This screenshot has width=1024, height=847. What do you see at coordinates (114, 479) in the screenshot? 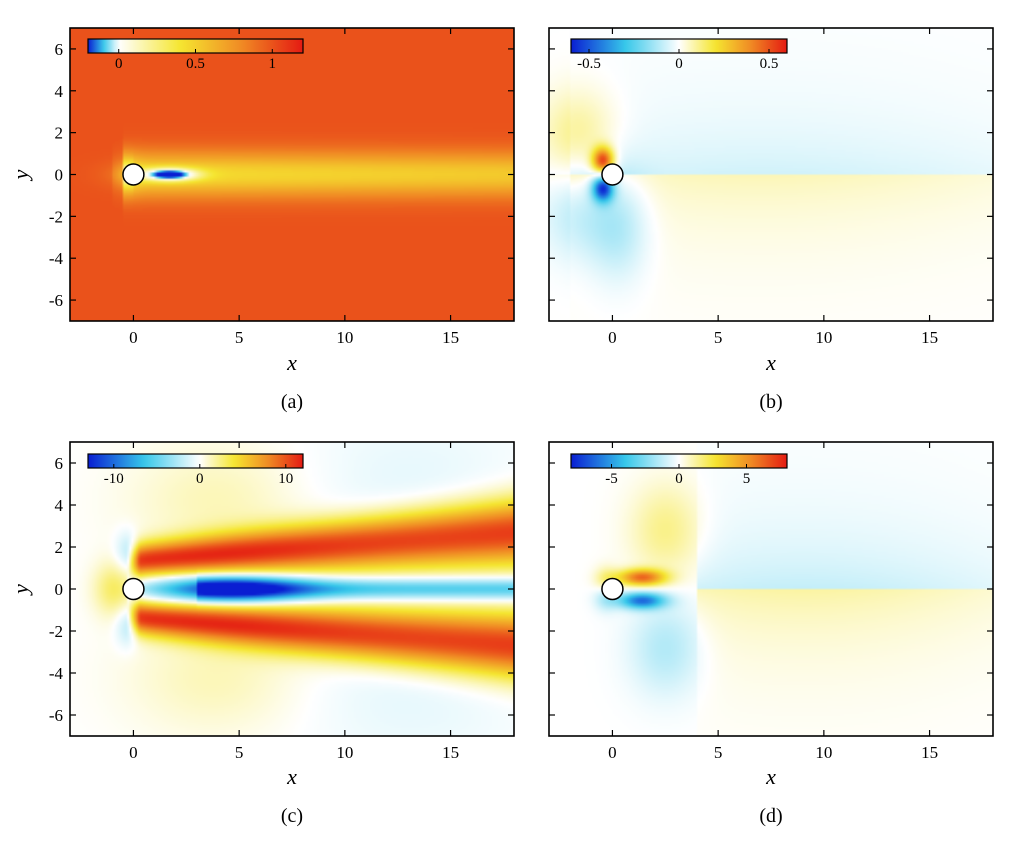
I see `colorbar-tick-label: -10` at bounding box center [114, 479].